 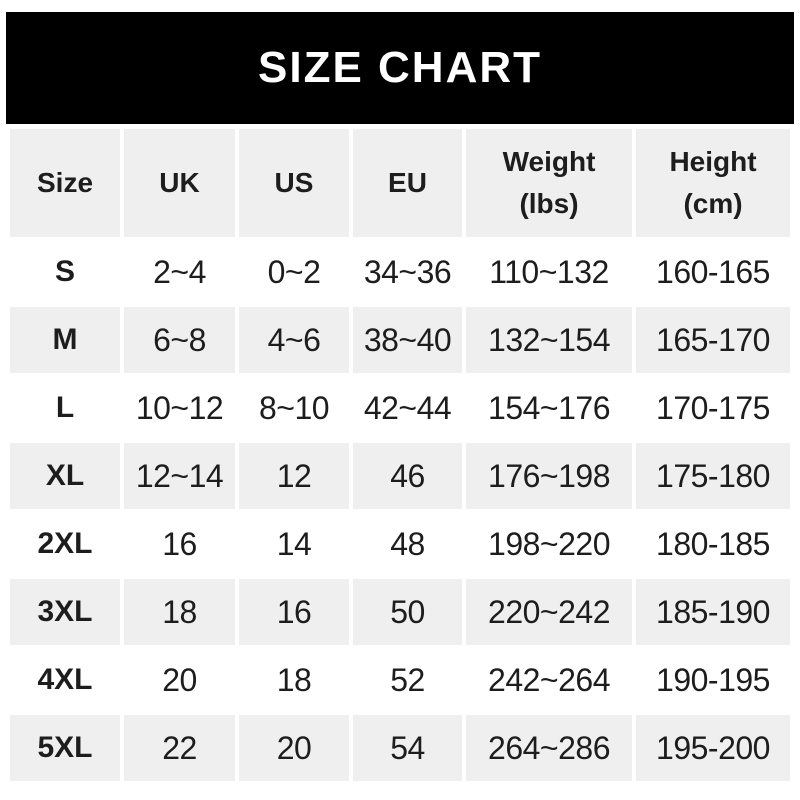 I want to click on cell-eu: 46, so click(x=407, y=476).